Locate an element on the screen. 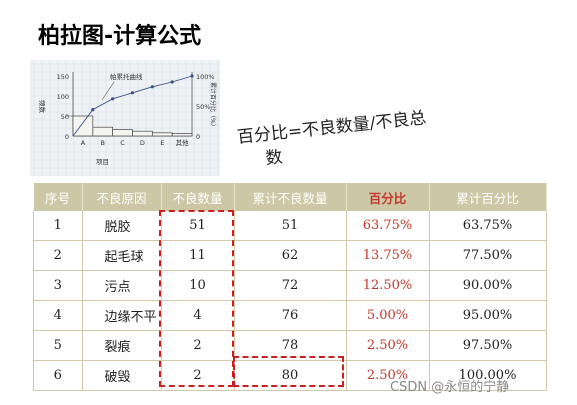 The width and height of the screenshot is (577, 405). cell-defect-cause: 污点 is located at coordinates (122, 285).